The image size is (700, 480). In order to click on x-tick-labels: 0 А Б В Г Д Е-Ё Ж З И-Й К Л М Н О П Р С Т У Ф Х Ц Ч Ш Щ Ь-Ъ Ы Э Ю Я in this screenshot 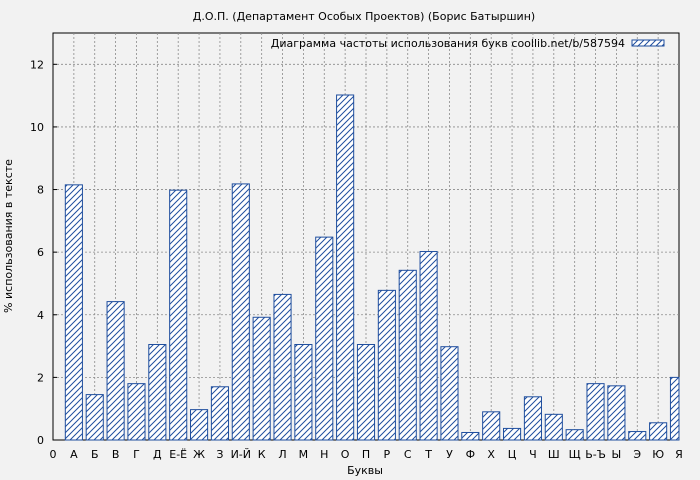, I will do `click(366, 454)`.